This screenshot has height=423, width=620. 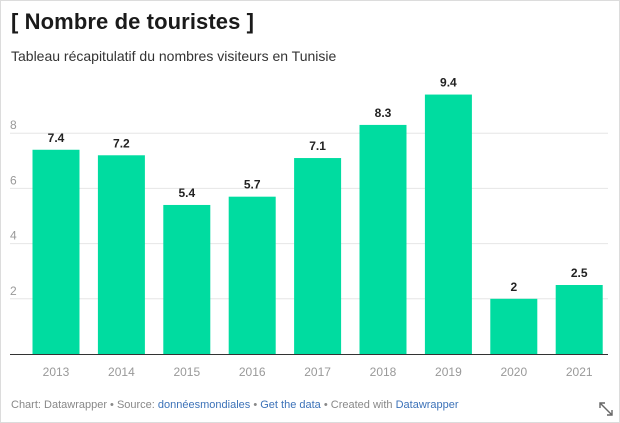 What do you see at coordinates (186, 193) in the screenshot?
I see `data-label: 5.4` at bounding box center [186, 193].